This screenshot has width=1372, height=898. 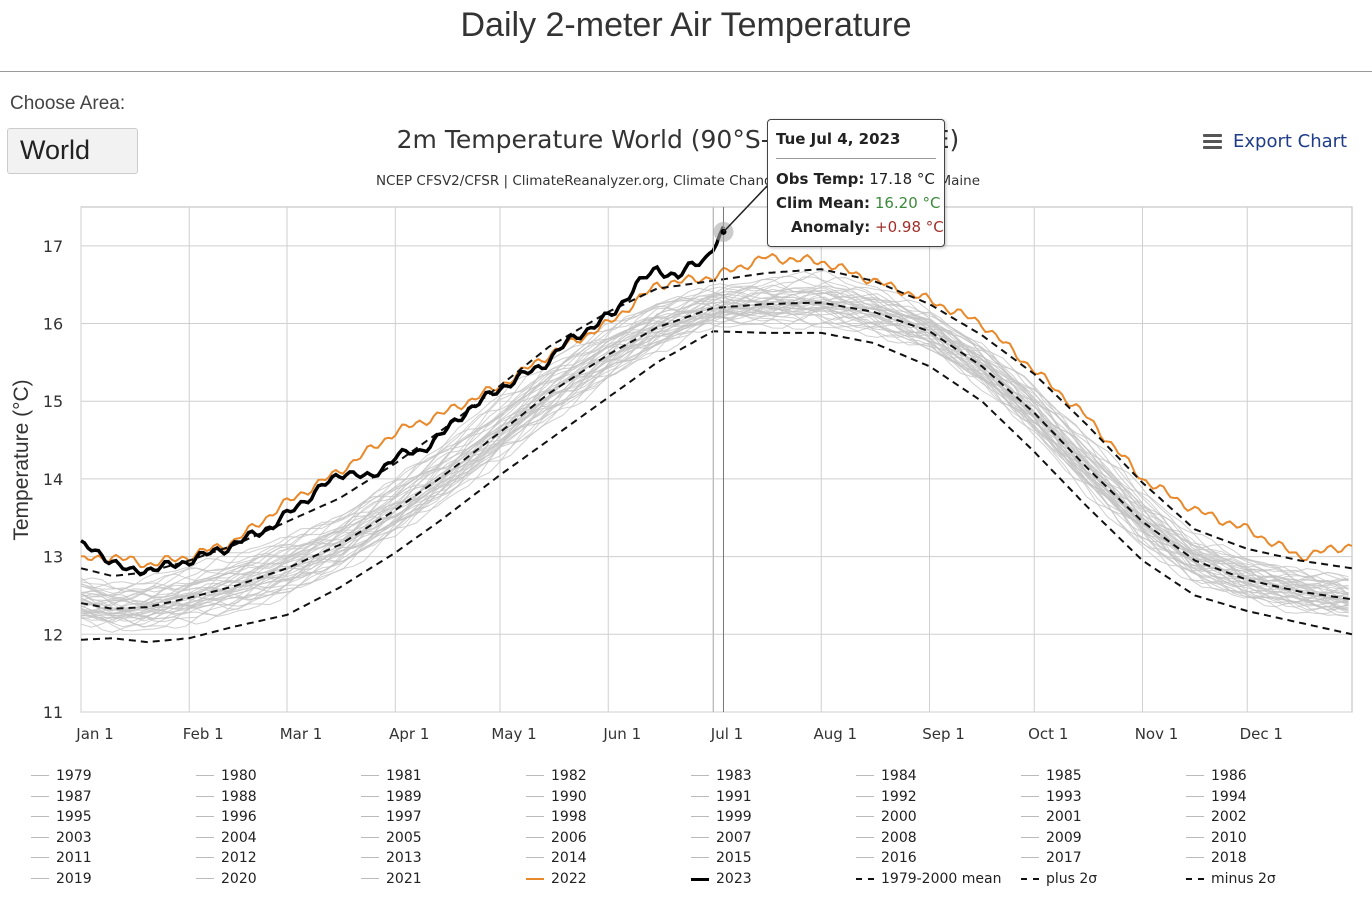 I want to click on legend-label: 2006, so click(x=569, y=837).